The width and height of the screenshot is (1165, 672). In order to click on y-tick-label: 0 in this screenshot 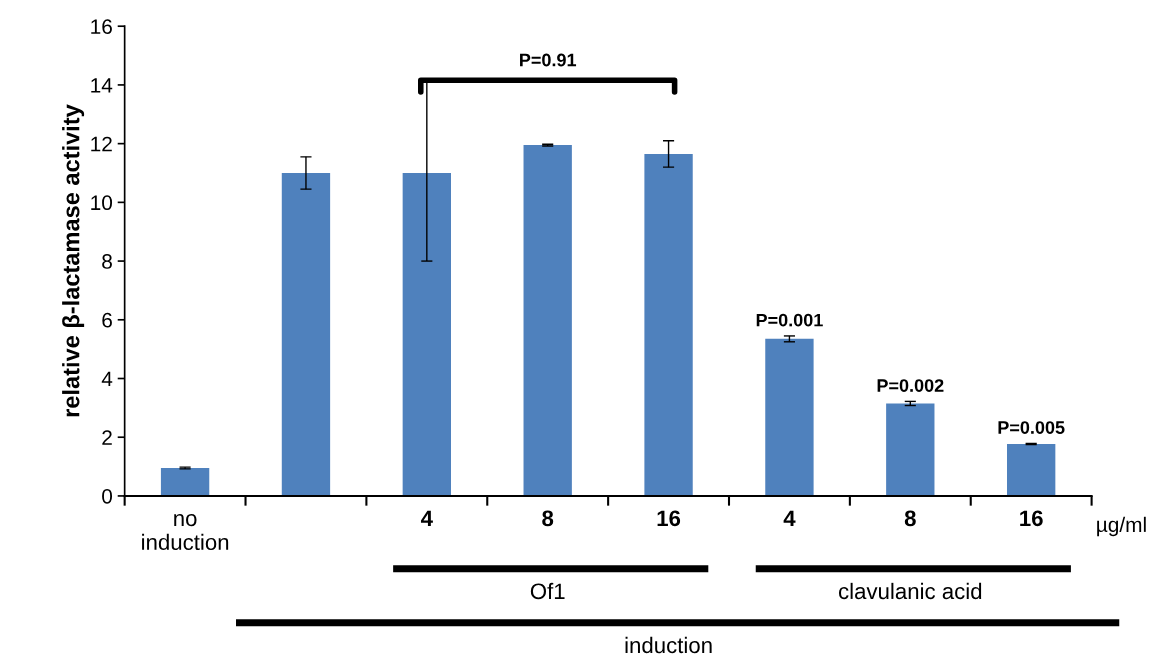, I will do `click(107, 496)`.